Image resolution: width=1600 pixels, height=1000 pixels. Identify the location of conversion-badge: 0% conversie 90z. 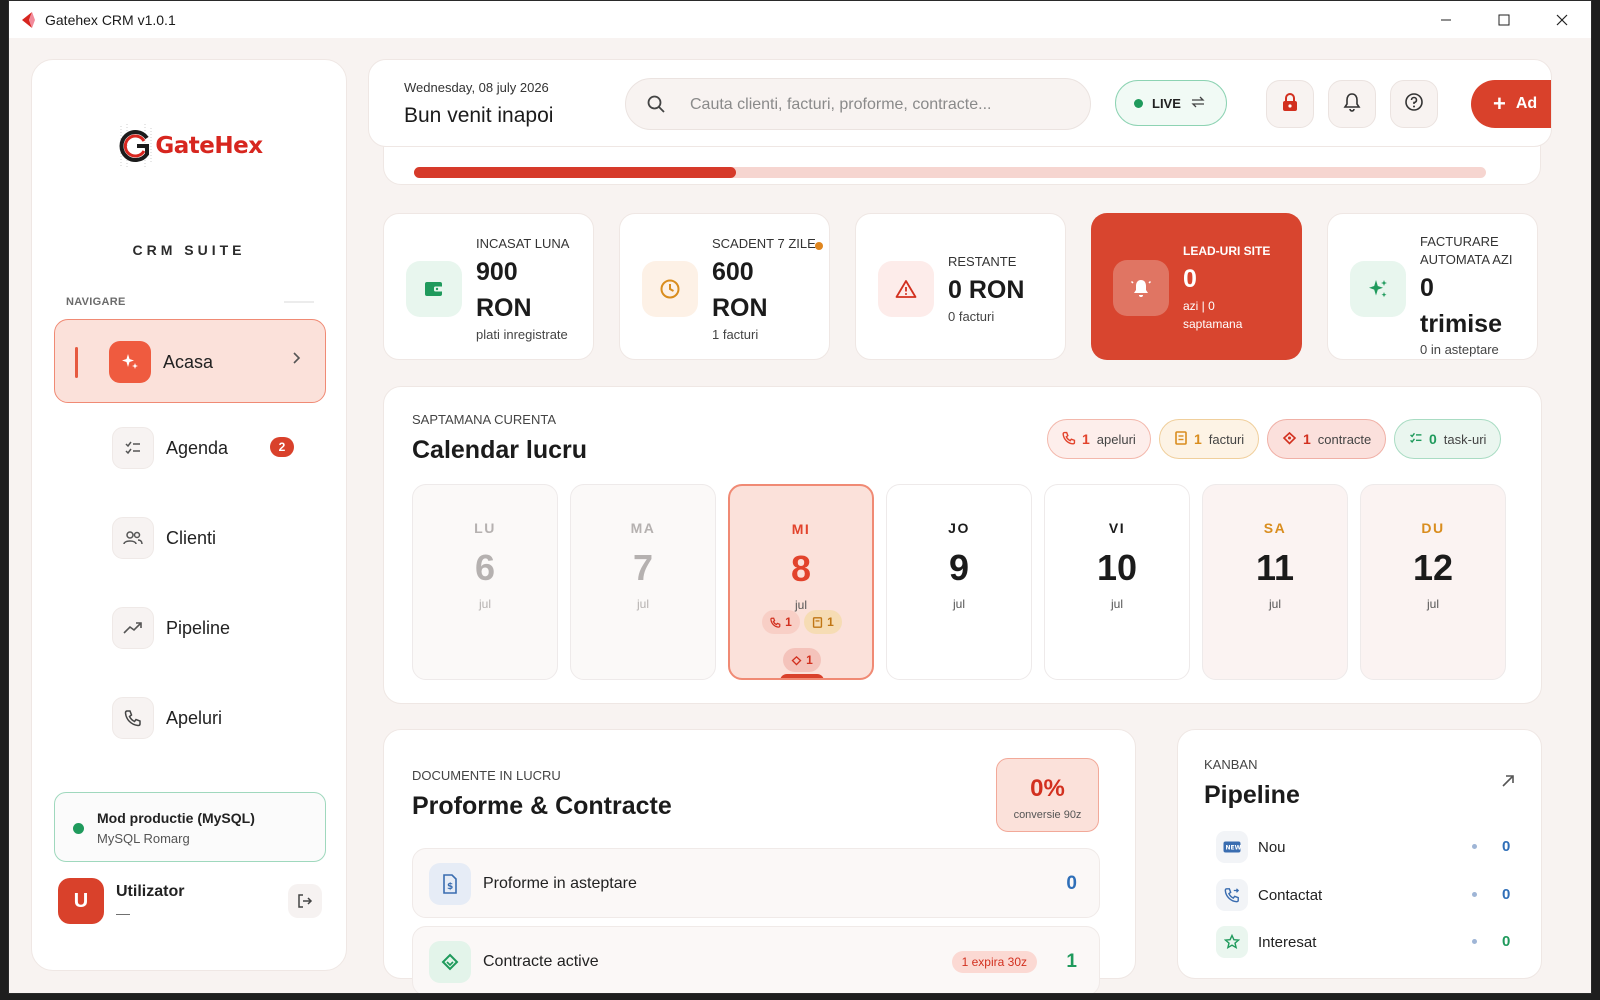
(1047, 795).